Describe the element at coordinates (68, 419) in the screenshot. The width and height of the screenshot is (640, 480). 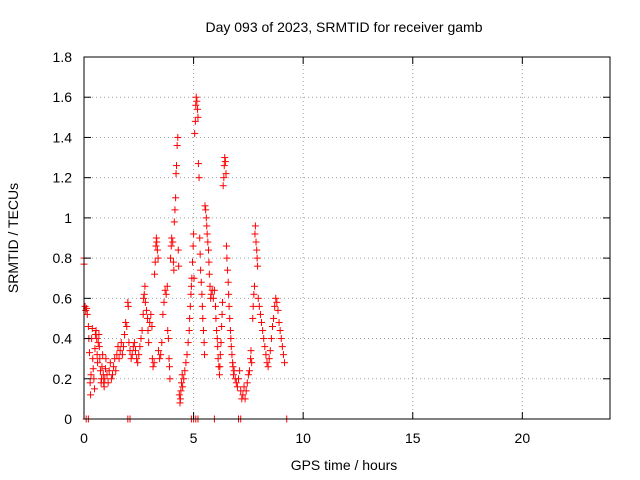
I see `y-tick-label: 0` at that location.